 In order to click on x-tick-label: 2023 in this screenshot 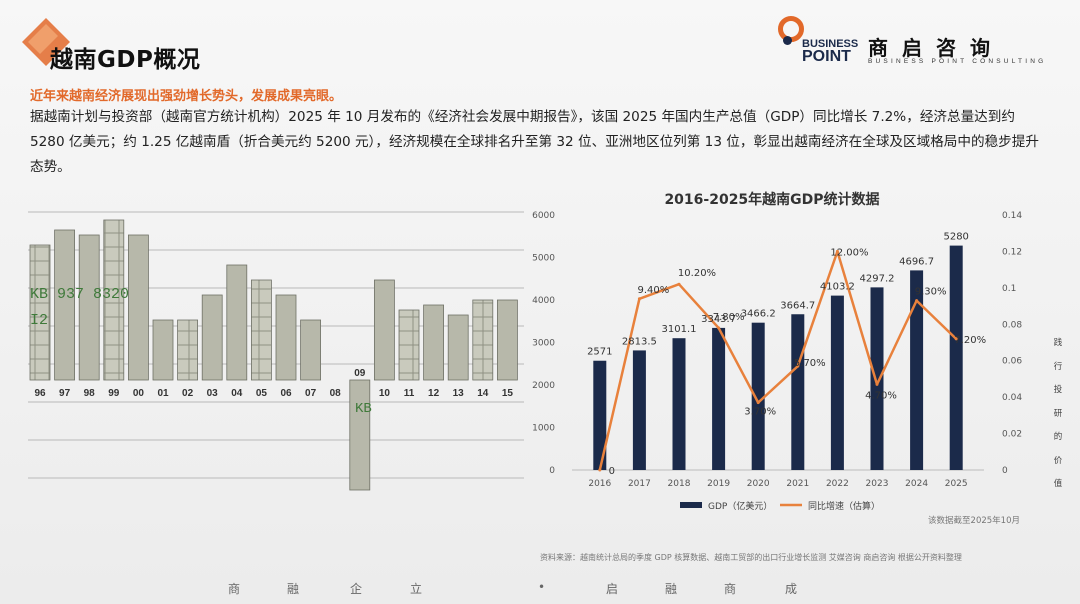, I will do `click(877, 484)`.